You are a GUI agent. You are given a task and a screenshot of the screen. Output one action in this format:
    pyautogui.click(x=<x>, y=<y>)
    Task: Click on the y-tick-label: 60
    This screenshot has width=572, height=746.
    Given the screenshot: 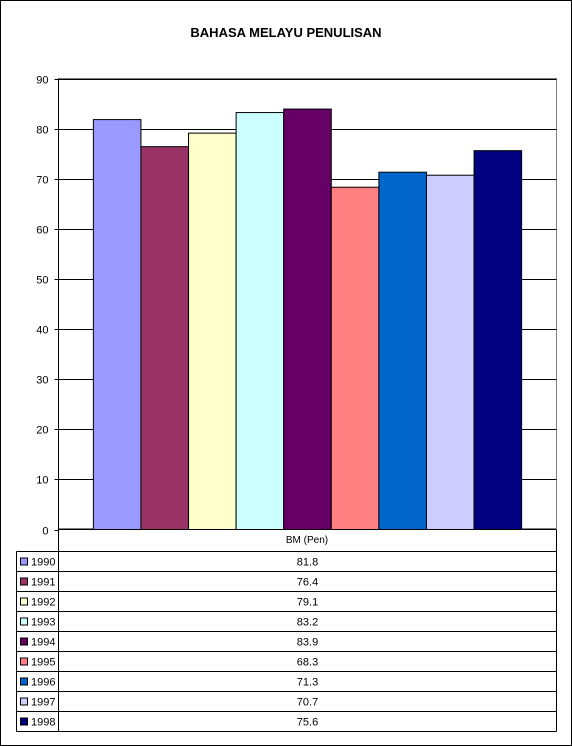 What is the action you would take?
    pyautogui.click(x=42, y=231)
    